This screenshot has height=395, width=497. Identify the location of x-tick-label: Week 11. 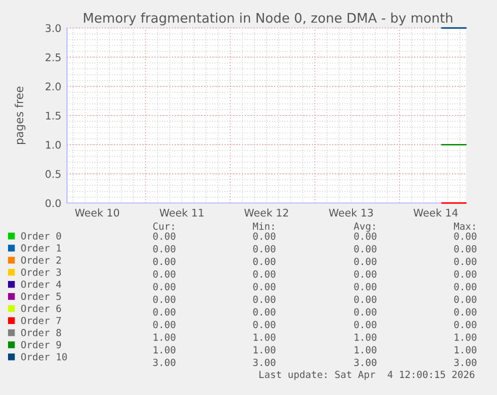
(182, 212).